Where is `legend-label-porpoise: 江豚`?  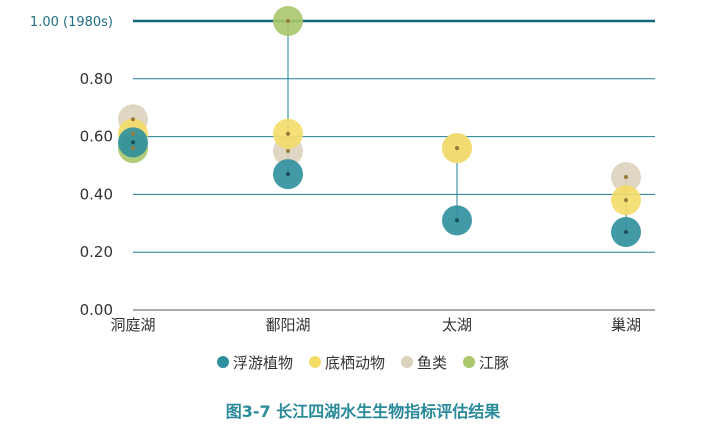 legend-label-porpoise: 江豚 is located at coordinates (494, 362).